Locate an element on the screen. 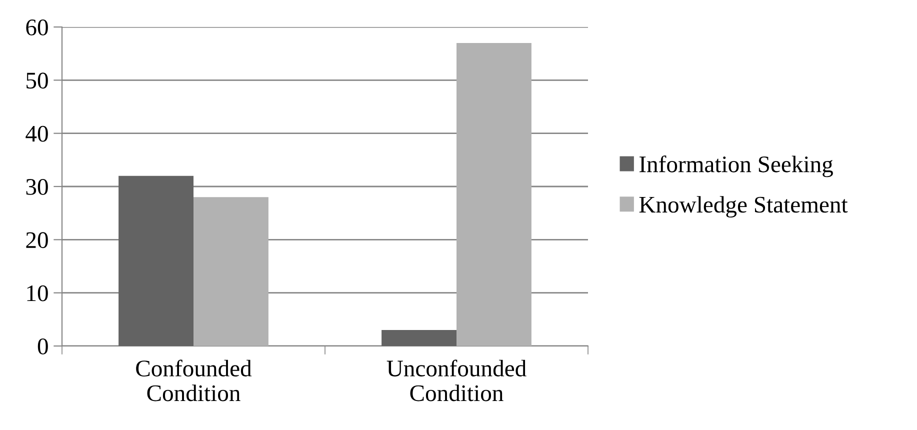 The image size is (917, 430). legend-label: Knowledge Statement is located at coordinates (743, 207).